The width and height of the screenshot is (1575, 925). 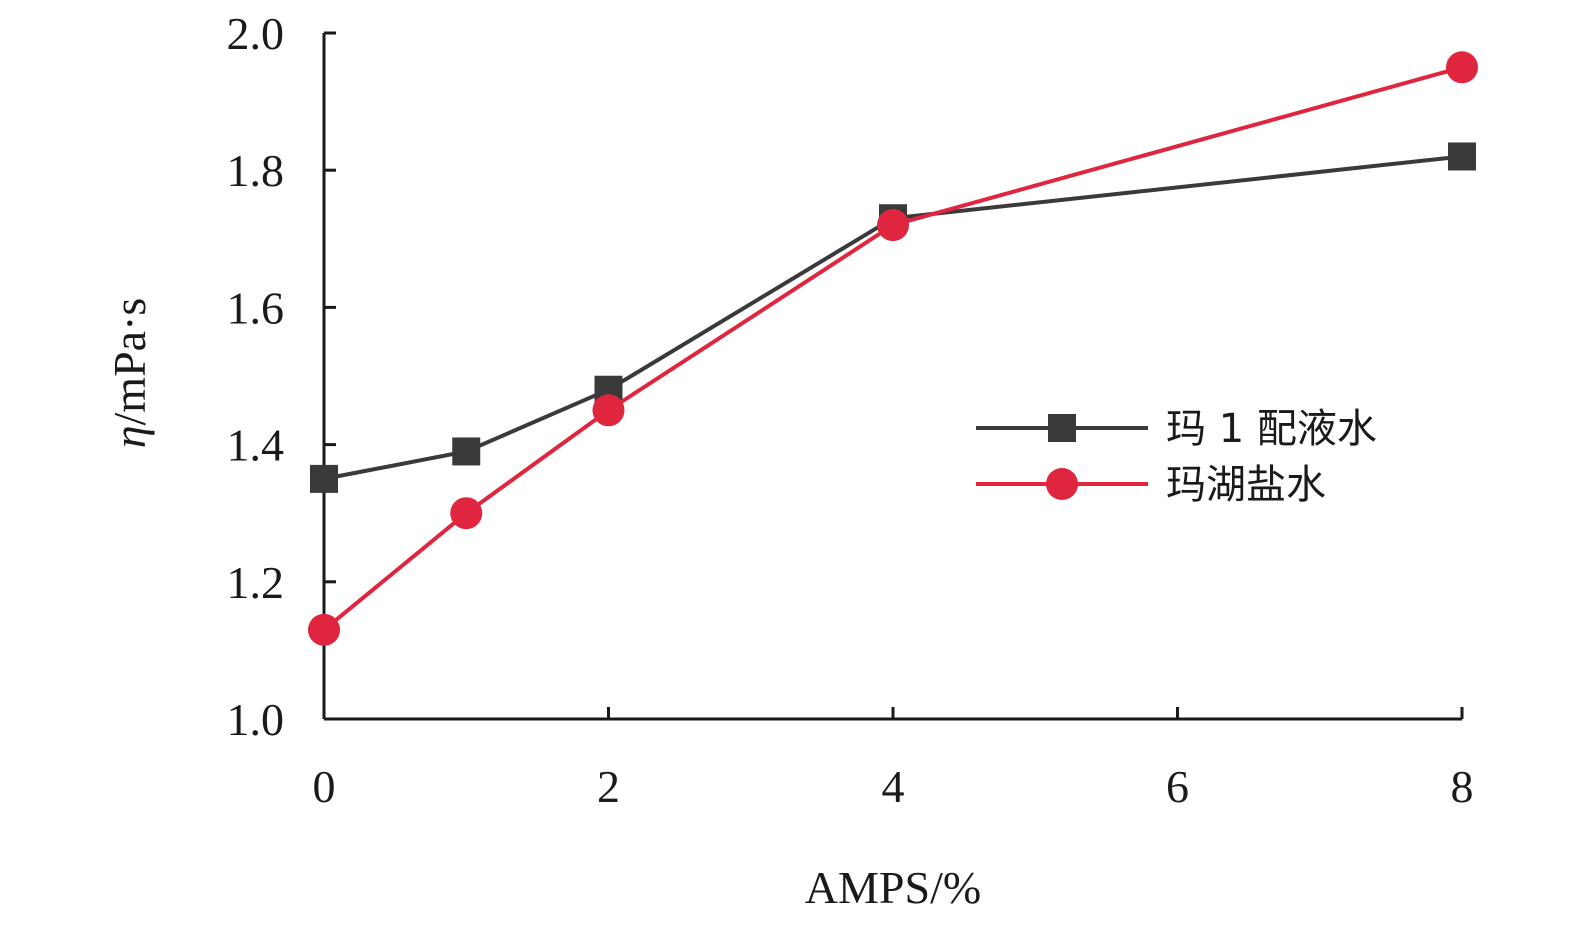 I want to click on legend-label: 玛 1 配液水, so click(x=1271, y=429).